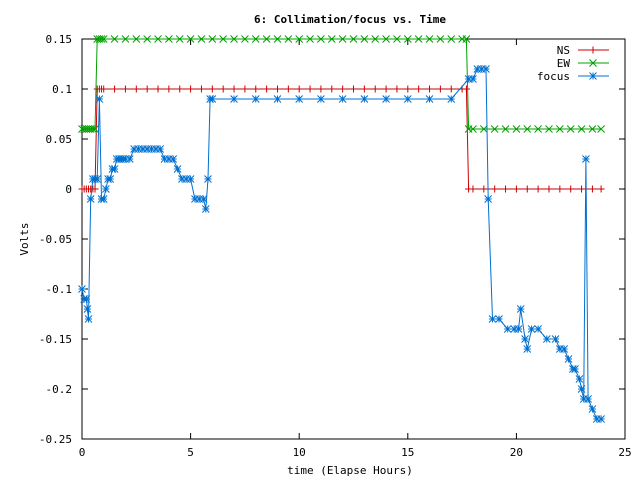  I want to click on x-tick-label: 25, so click(624, 452).